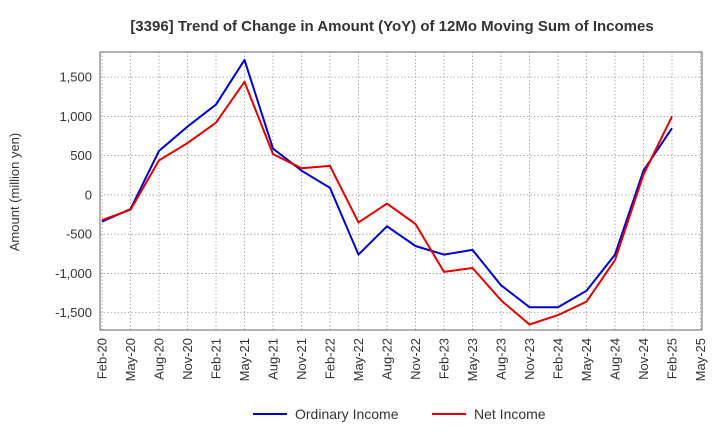 The width and height of the screenshot is (720, 440). What do you see at coordinates (529, 359) in the screenshot?
I see `x-tick-label: Nov-23` at bounding box center [529, 359].